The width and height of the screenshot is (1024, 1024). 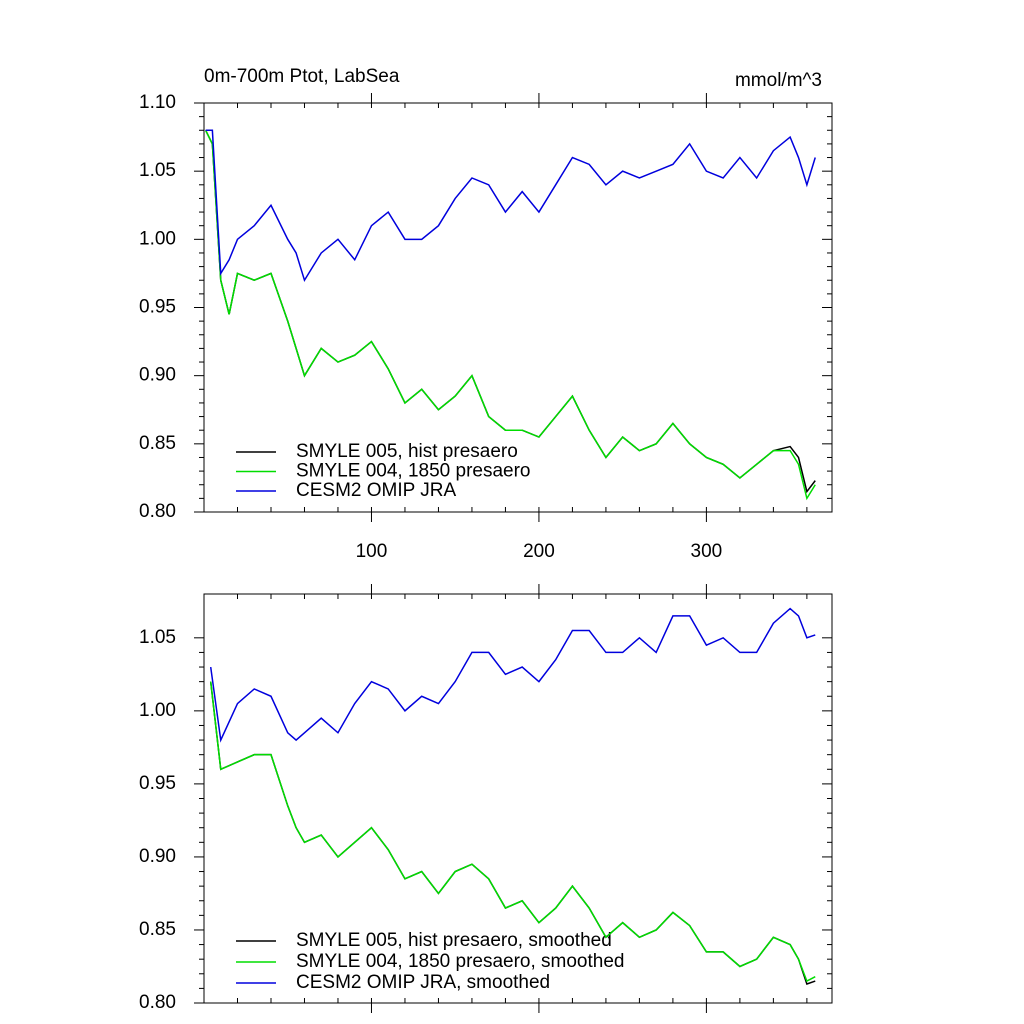 What do you see at coordinates (539, 551) in the screenshot?
I see `x-tick-label: 200` at bounding box center [539, 551].